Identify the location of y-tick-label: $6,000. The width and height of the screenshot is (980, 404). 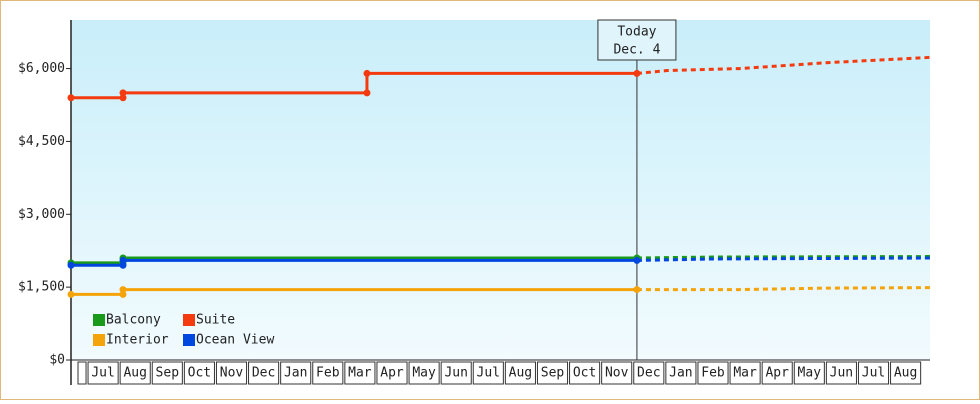
(41, 68).